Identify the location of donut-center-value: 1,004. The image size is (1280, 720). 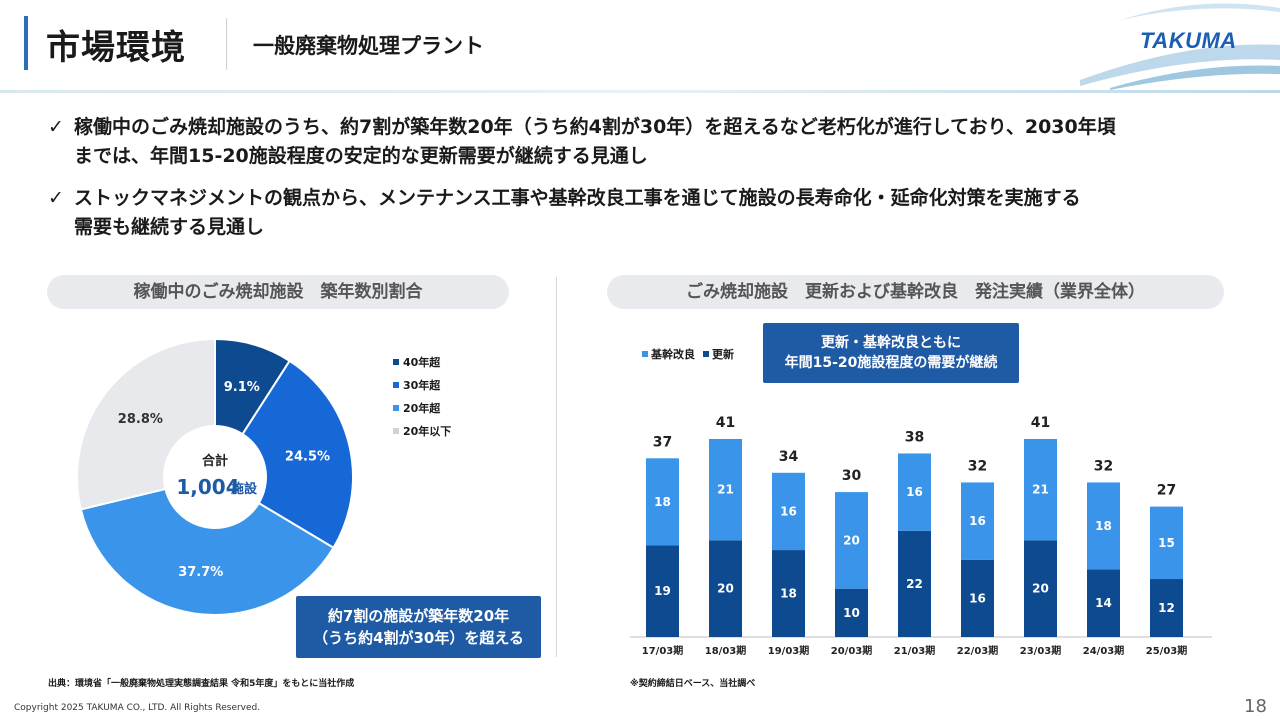
(207, 487).